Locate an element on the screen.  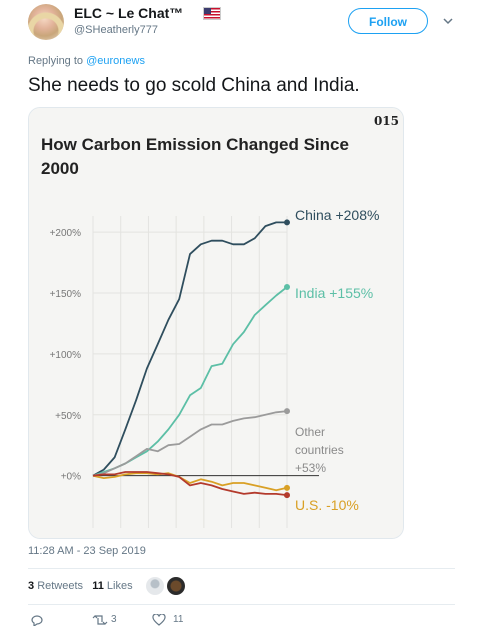
retweet-action-count: 3 is located at coordinates (114, 619).